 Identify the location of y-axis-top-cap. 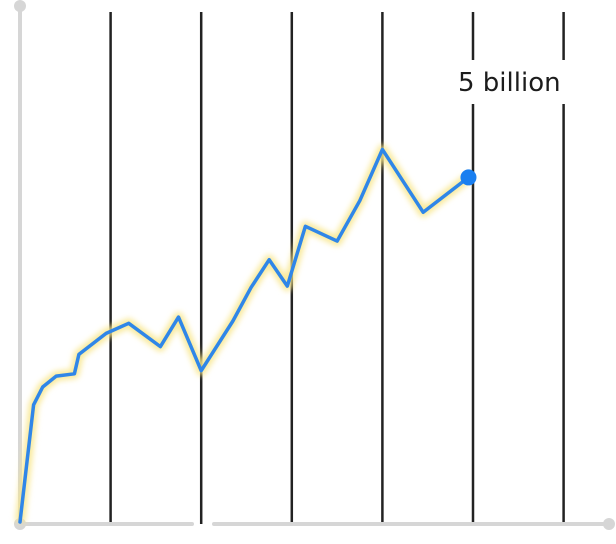
(20, 6).